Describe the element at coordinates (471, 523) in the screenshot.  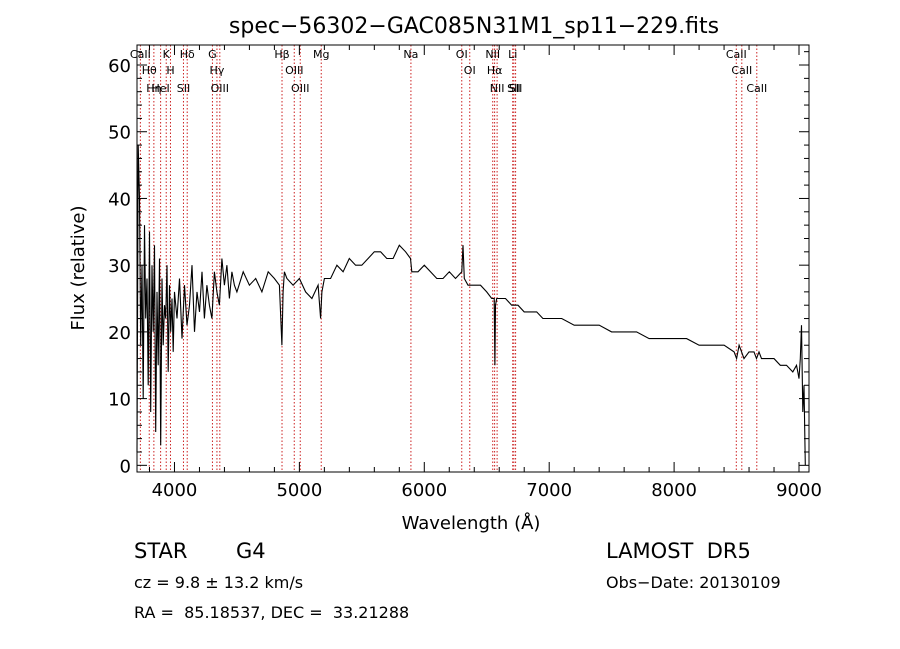
I see `x-axis-label: Wavelength (Å)` at that location.